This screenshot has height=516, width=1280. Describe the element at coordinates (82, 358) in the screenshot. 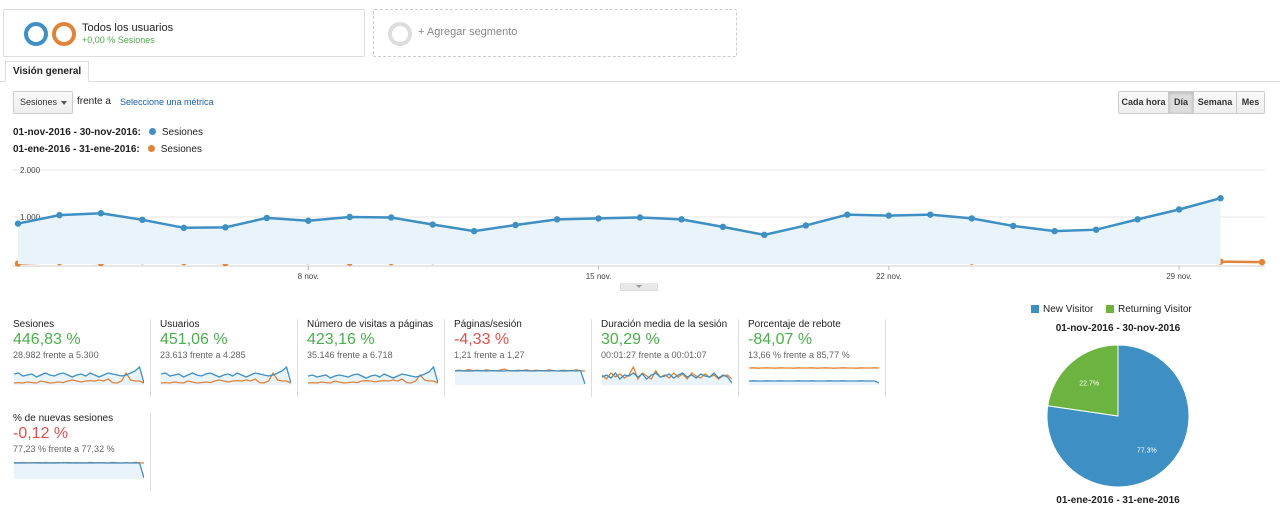

I see `metric-tile: Sesiones 446,83 % 28.982 frente a 5.300` at that location.